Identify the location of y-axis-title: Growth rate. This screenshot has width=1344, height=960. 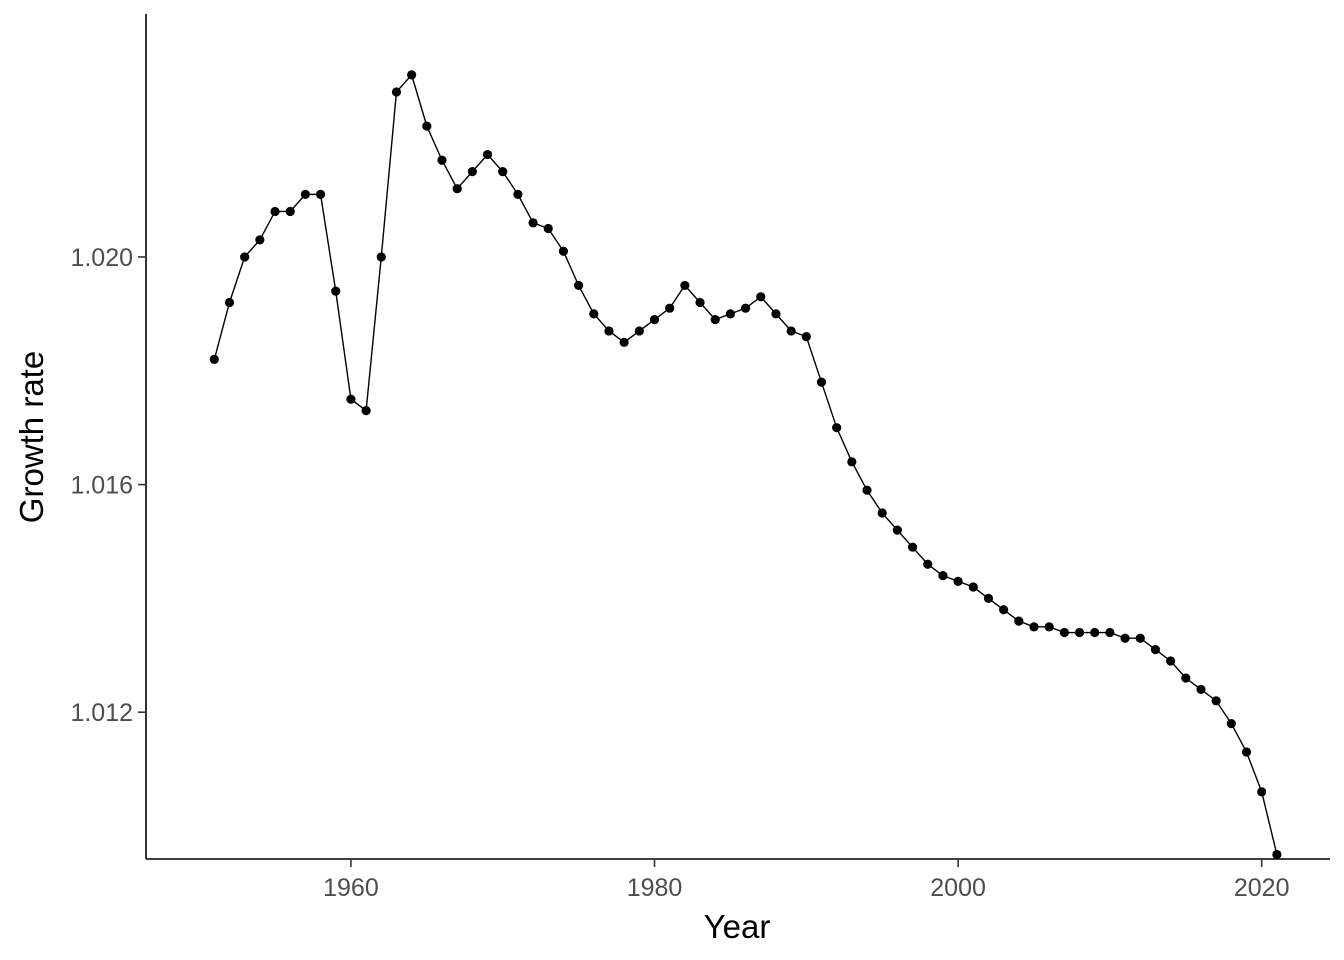
(31, 437).